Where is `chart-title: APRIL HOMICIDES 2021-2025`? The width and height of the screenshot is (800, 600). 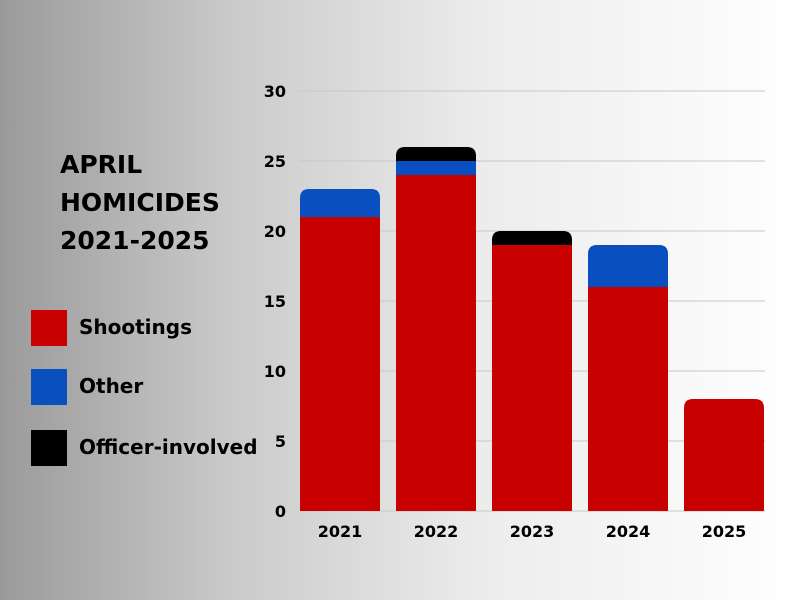 chart-title: APRIL HOMICIDES 2021-2025 is located at coordinates (140, 203).